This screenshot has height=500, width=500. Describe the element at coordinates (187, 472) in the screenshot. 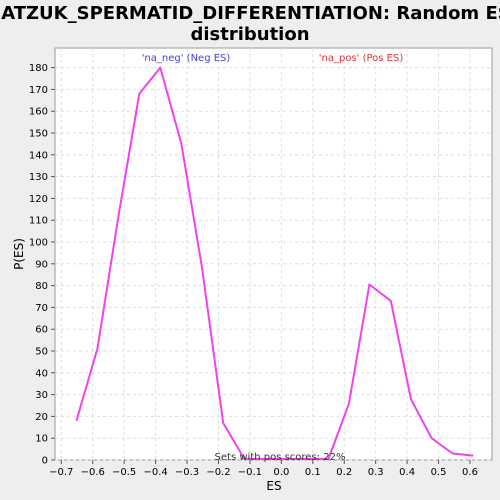

I see `x-tick-label: −0.3` at that location.